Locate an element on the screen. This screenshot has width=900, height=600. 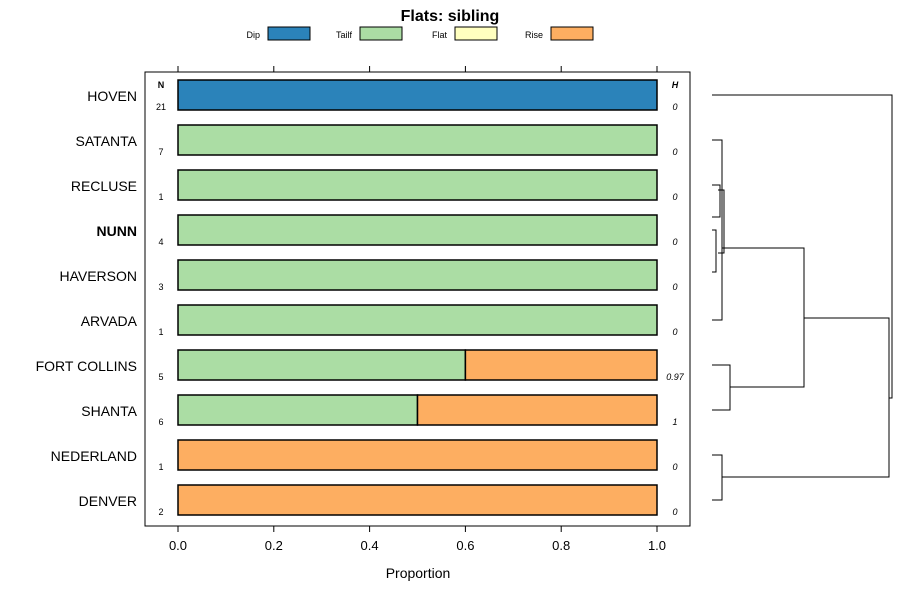
x-tick-label: 0.4 is located at coordinates (370, 545).